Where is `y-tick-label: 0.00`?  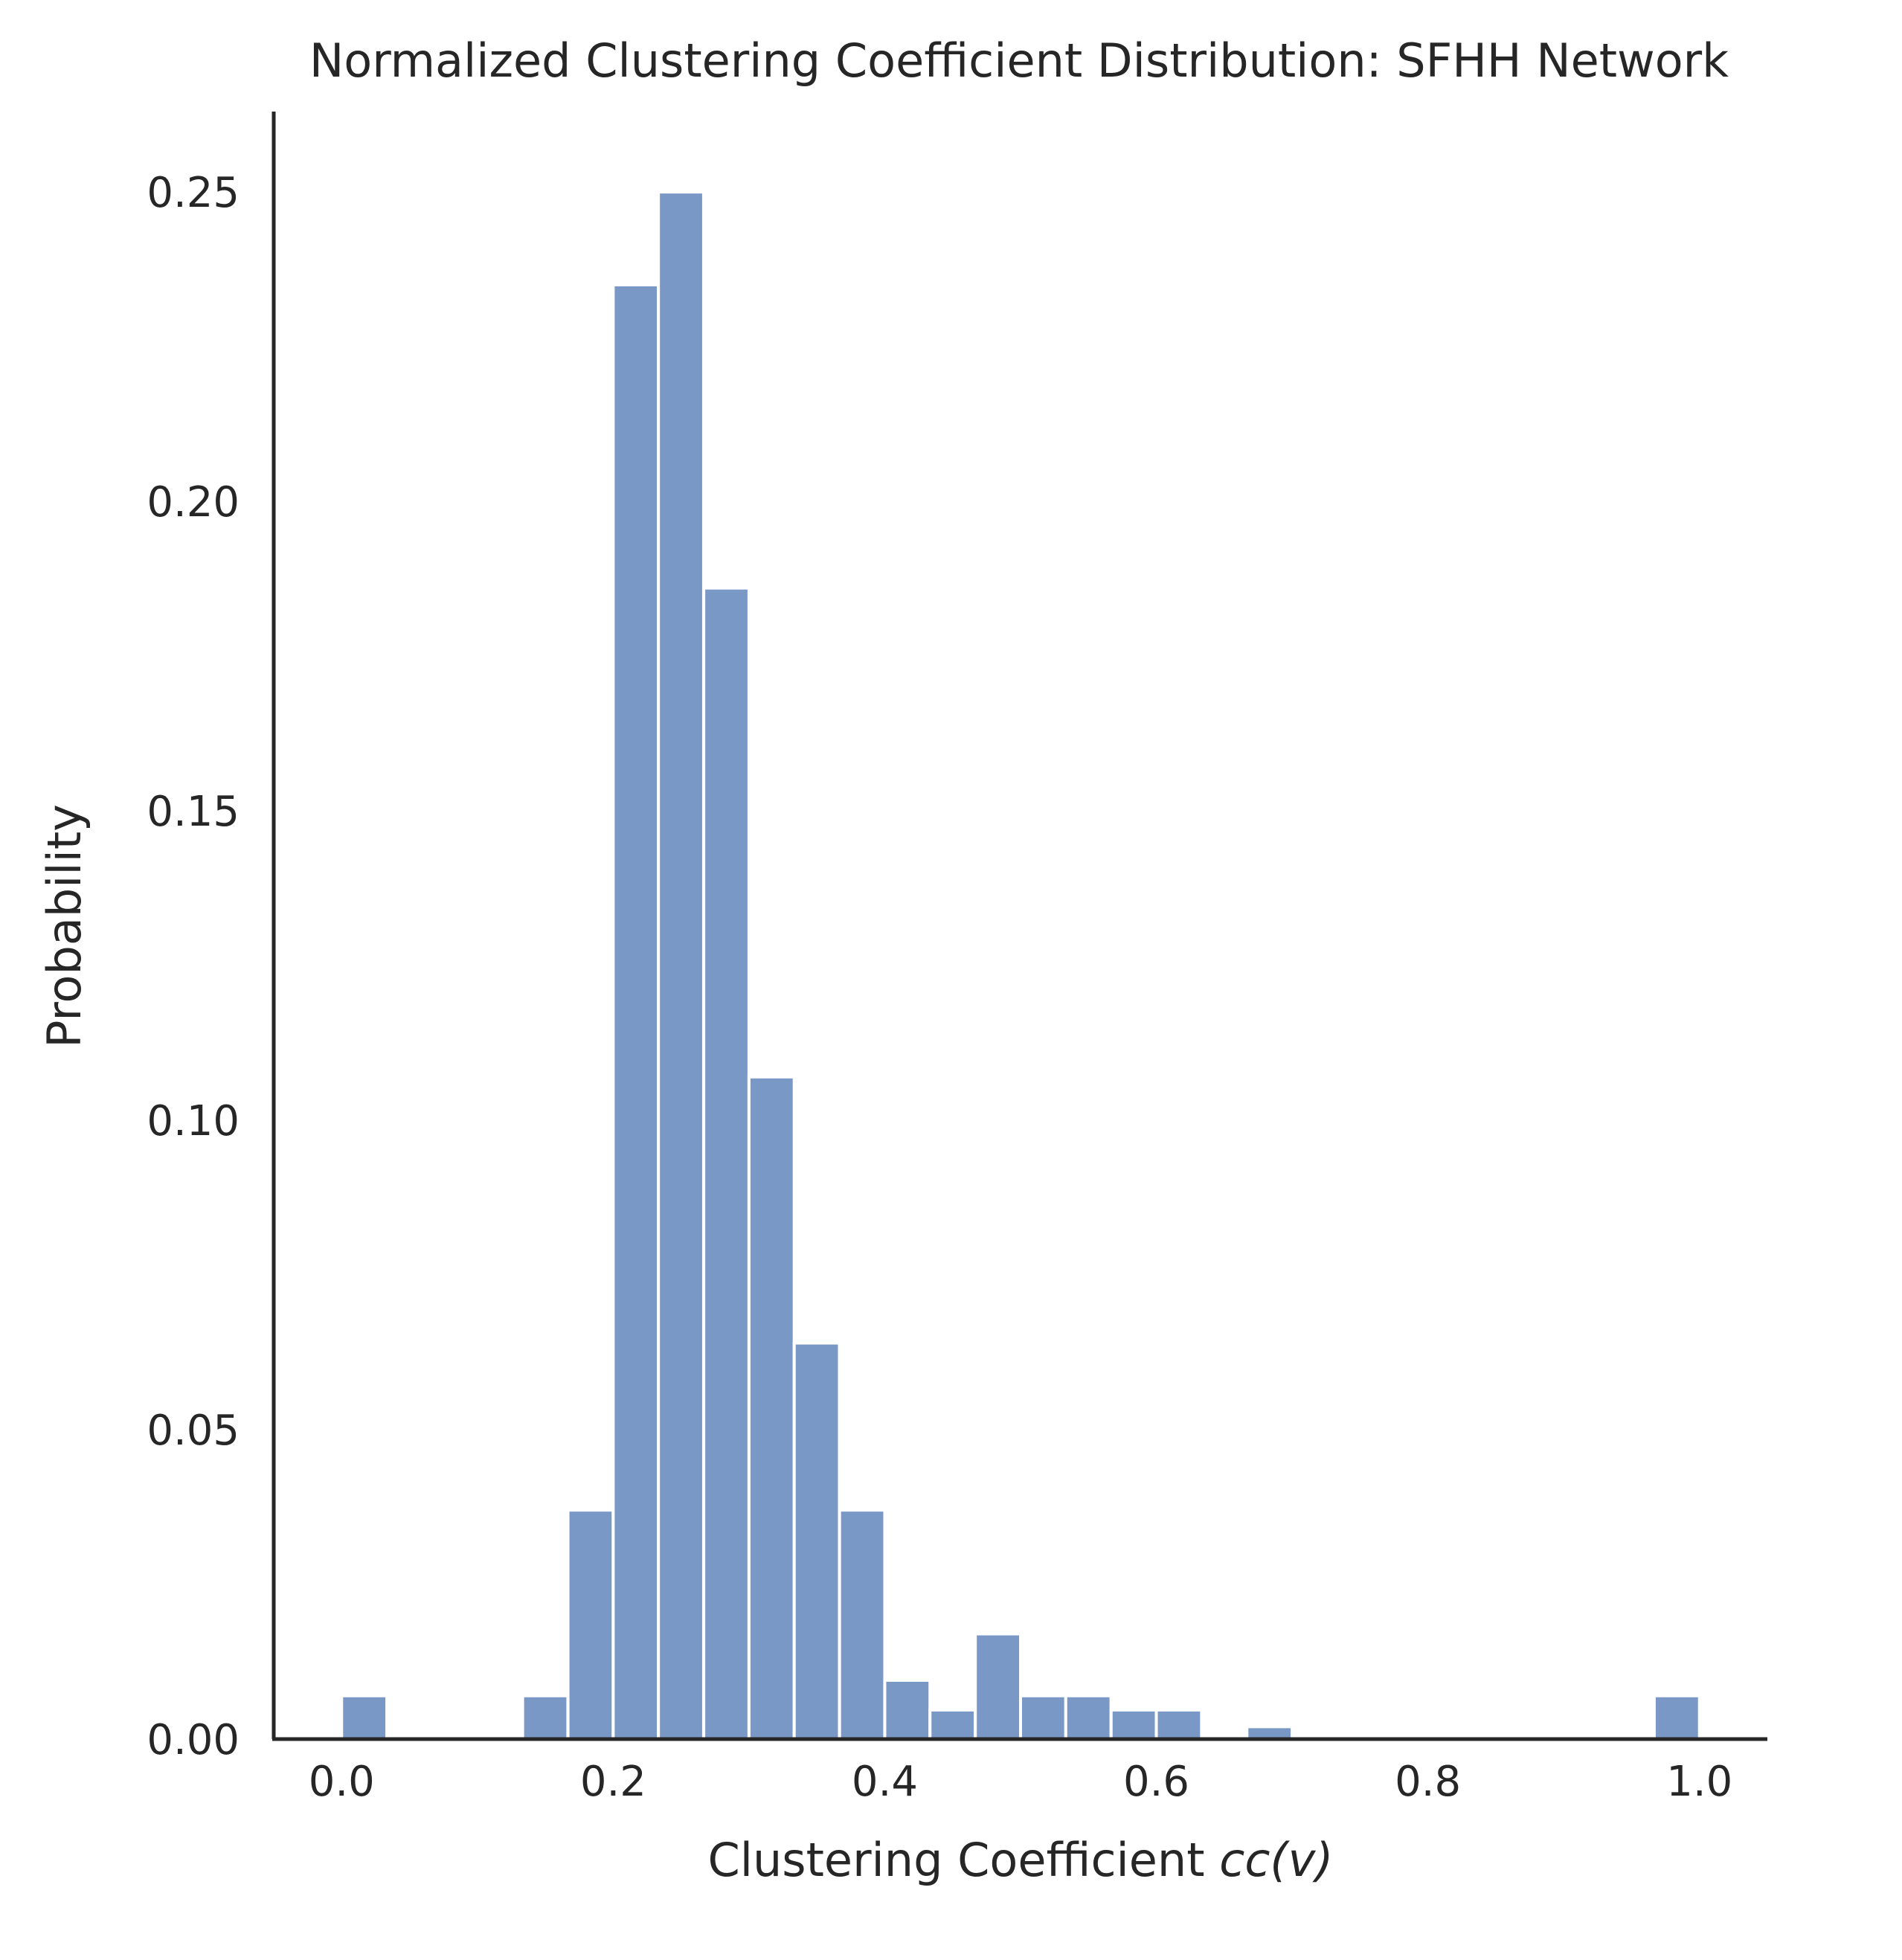 y-tick-label: 0.00 is located at coordinates (193, 1740).